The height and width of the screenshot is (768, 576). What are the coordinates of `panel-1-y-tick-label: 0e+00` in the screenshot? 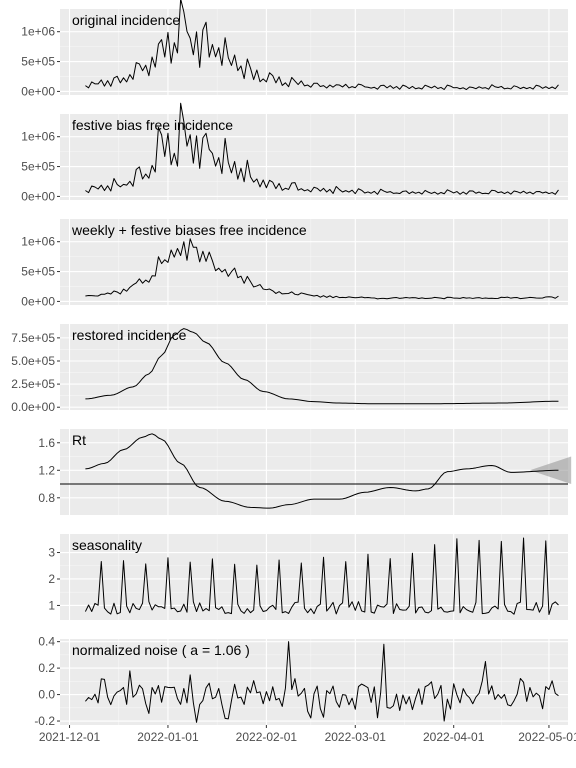 It's located at (38, 91).